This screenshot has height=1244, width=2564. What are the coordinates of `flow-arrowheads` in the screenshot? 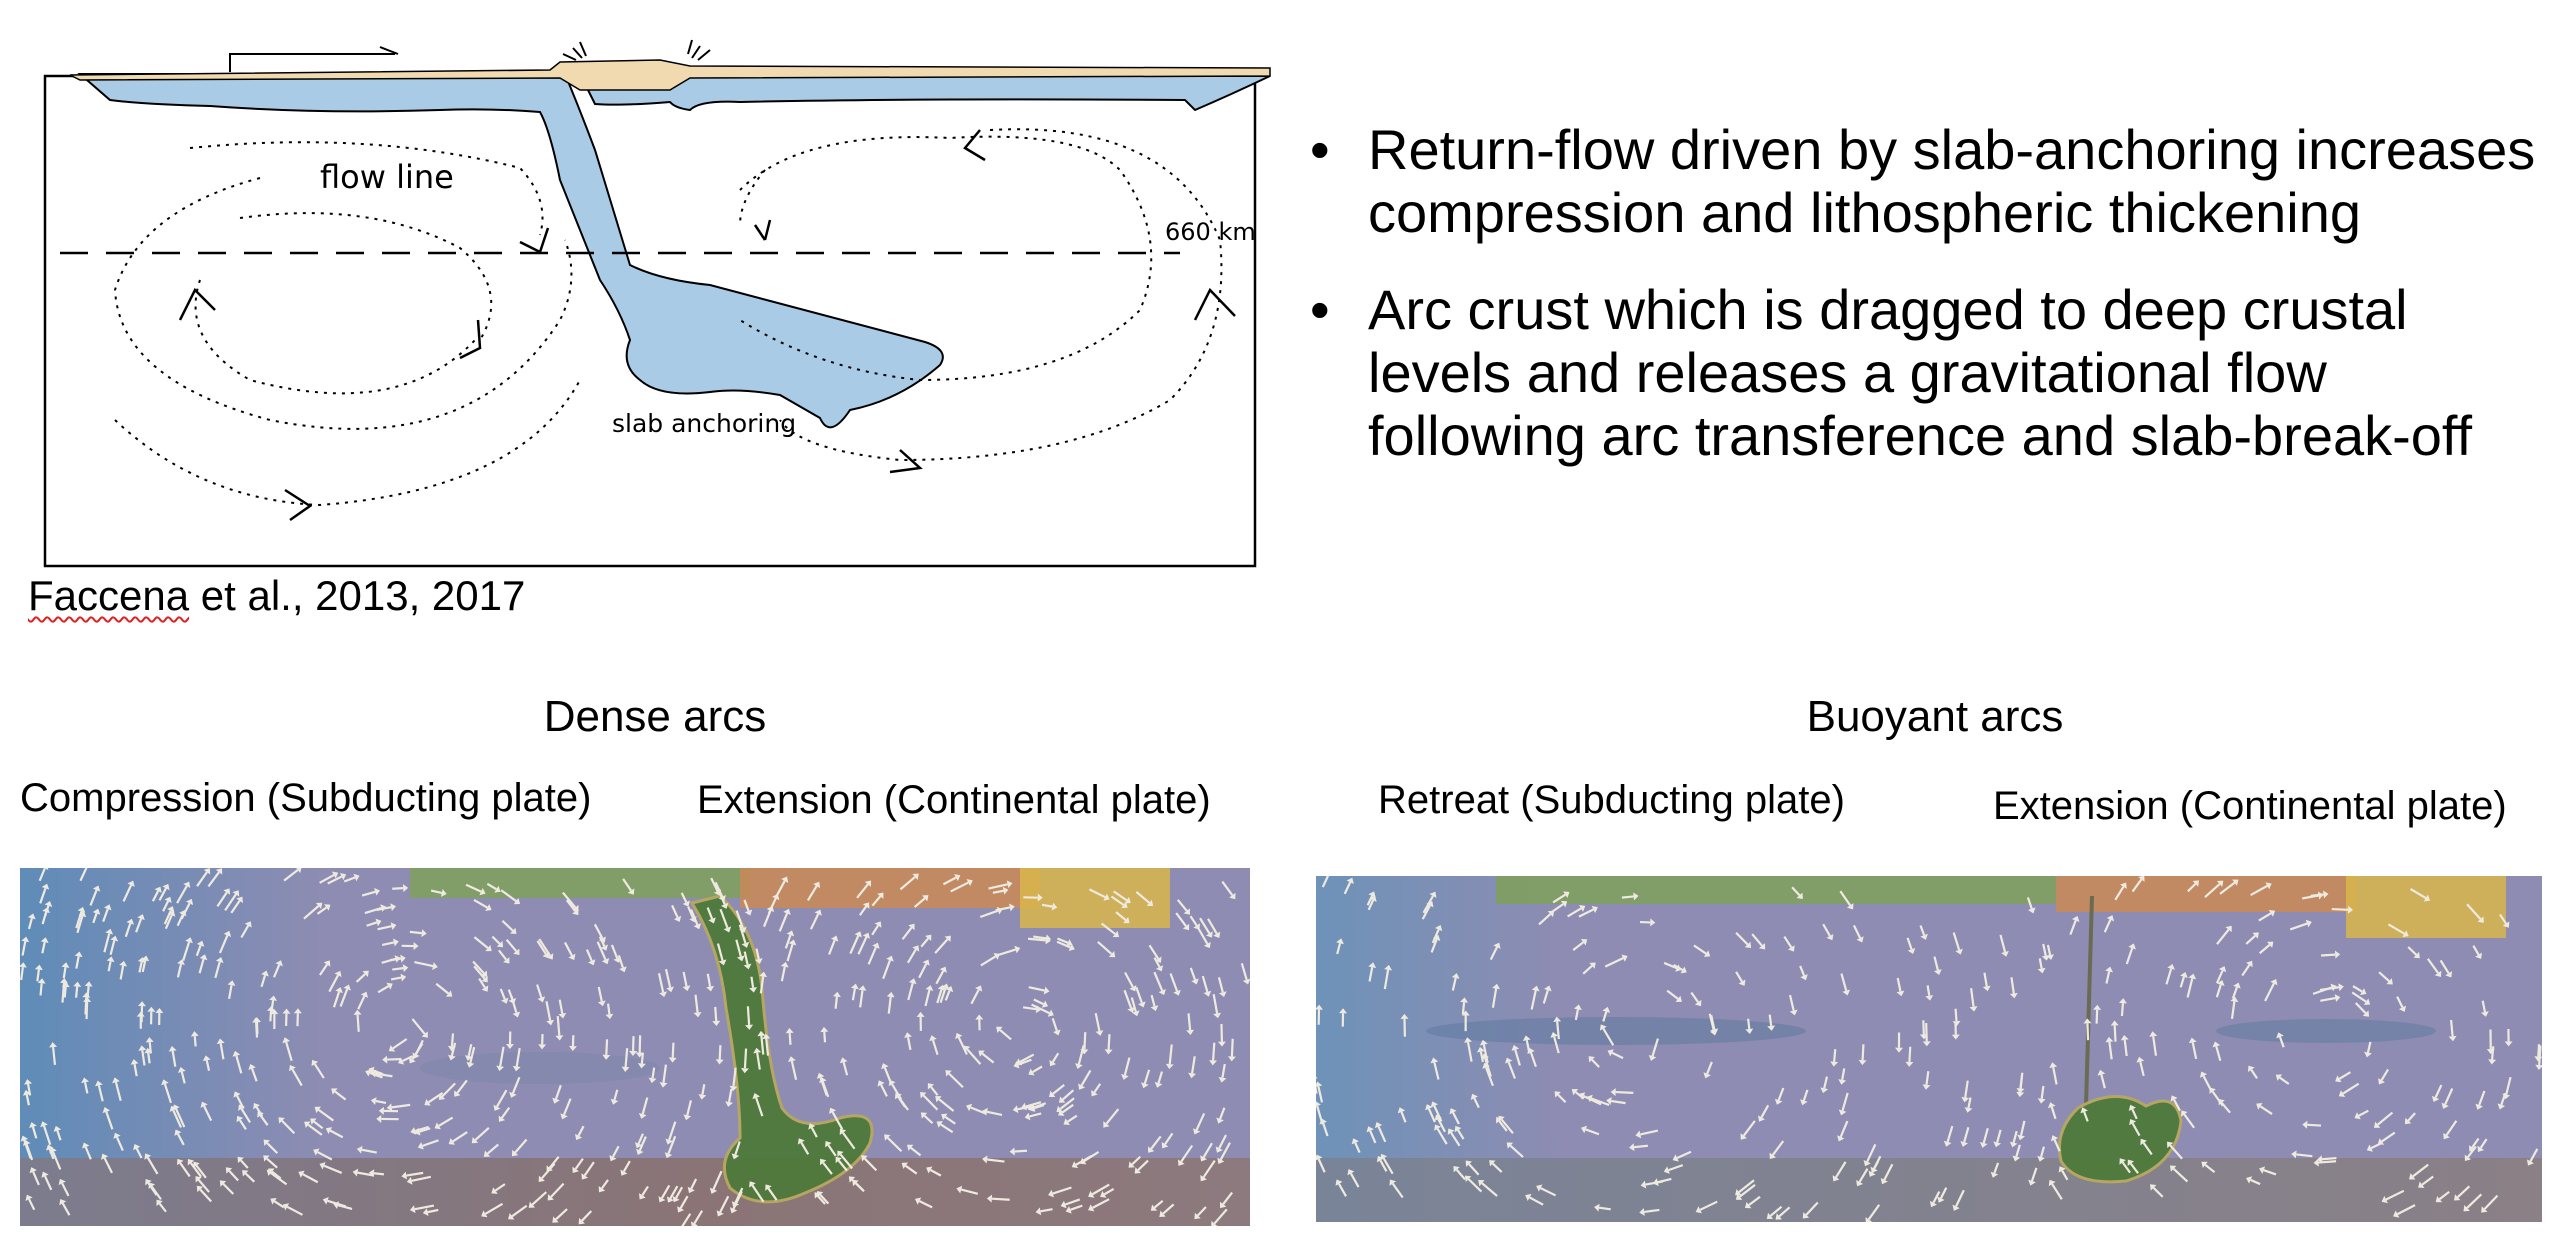 It's located at (707, 325).